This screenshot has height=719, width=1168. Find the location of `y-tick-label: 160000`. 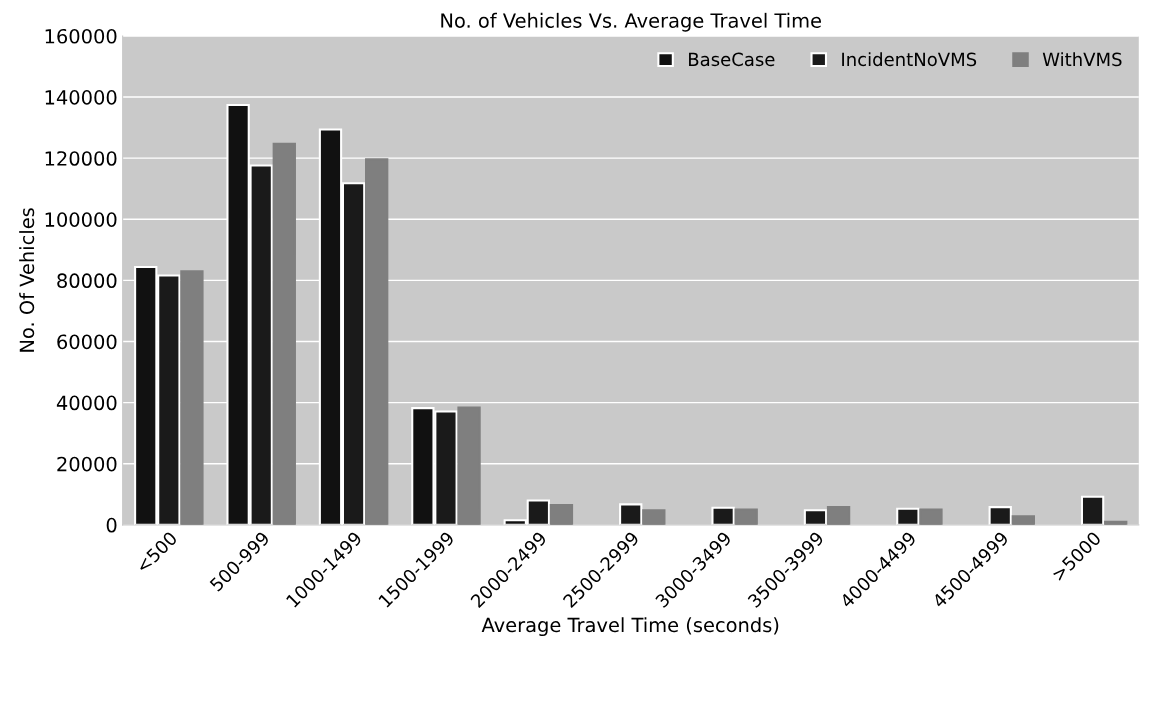

y-tick-label: 160000 is located at coordinates (81, 36).